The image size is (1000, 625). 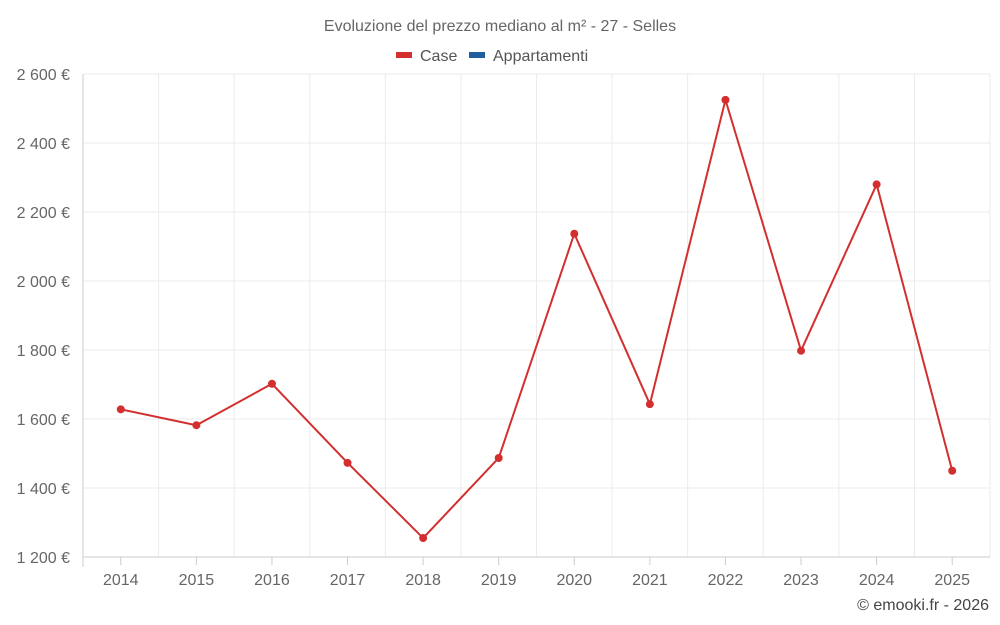 What do you see at coordinates (43, 351) in the screenshot?
I see `y-tick-label: 1 800 €` at bounding box center [43, 351].